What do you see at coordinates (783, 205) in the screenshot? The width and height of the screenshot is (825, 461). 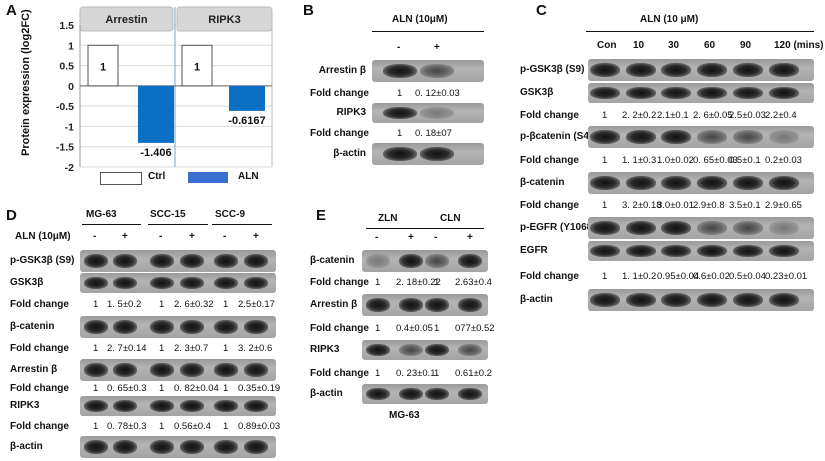 I see `c-fold-change-value: 2.9±0.65` at bounding box center [783, 205].